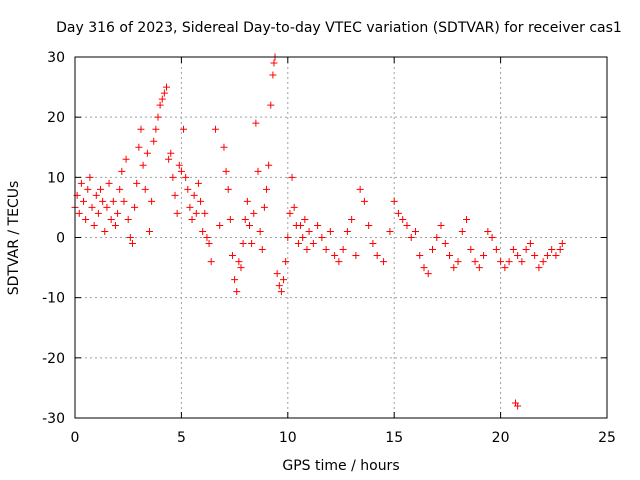 Image resolution: width=640 pixels, height=480 pixels. Describe the element at coordinates (56, 178) in the screenshot. I see `y-tick-label: 10` at that location.